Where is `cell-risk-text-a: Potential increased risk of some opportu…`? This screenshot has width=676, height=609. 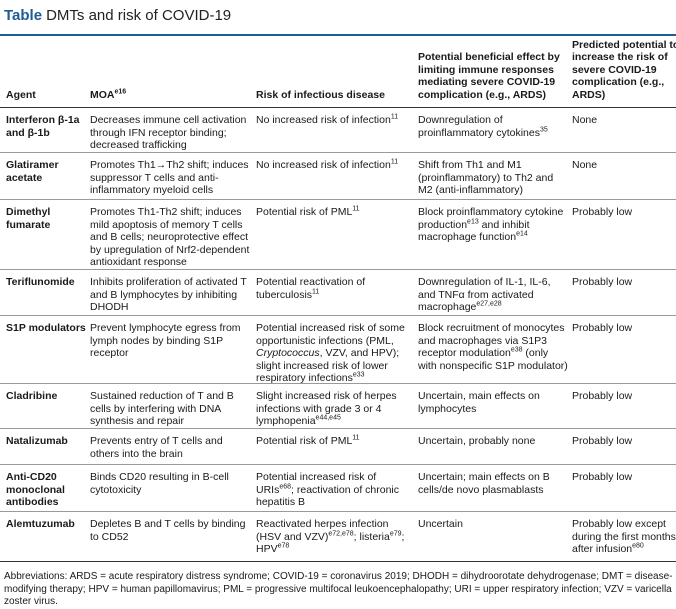
cell-risk-text-a: Potential increased risk of some opportu… is located at coordinates (330, 334).